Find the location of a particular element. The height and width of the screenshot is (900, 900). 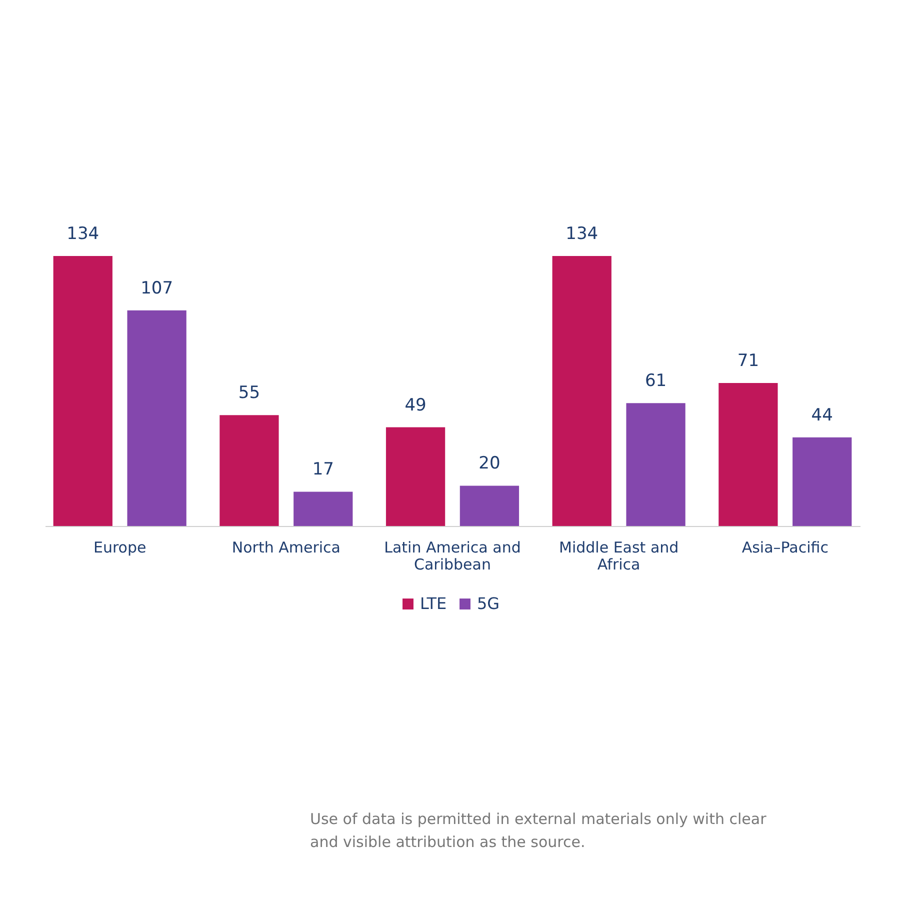

data-label: 55 is located at coordinates (249, 393).